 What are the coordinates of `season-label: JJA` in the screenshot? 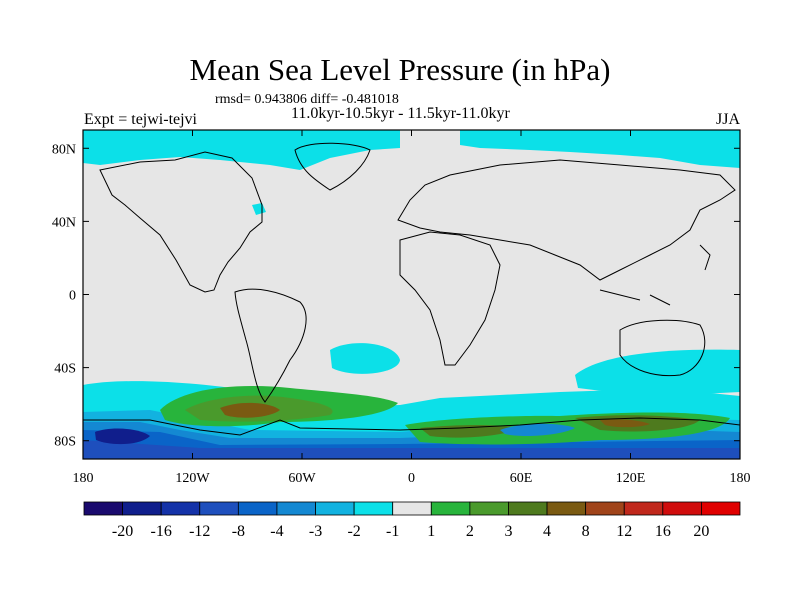 It's located at (728, 119).